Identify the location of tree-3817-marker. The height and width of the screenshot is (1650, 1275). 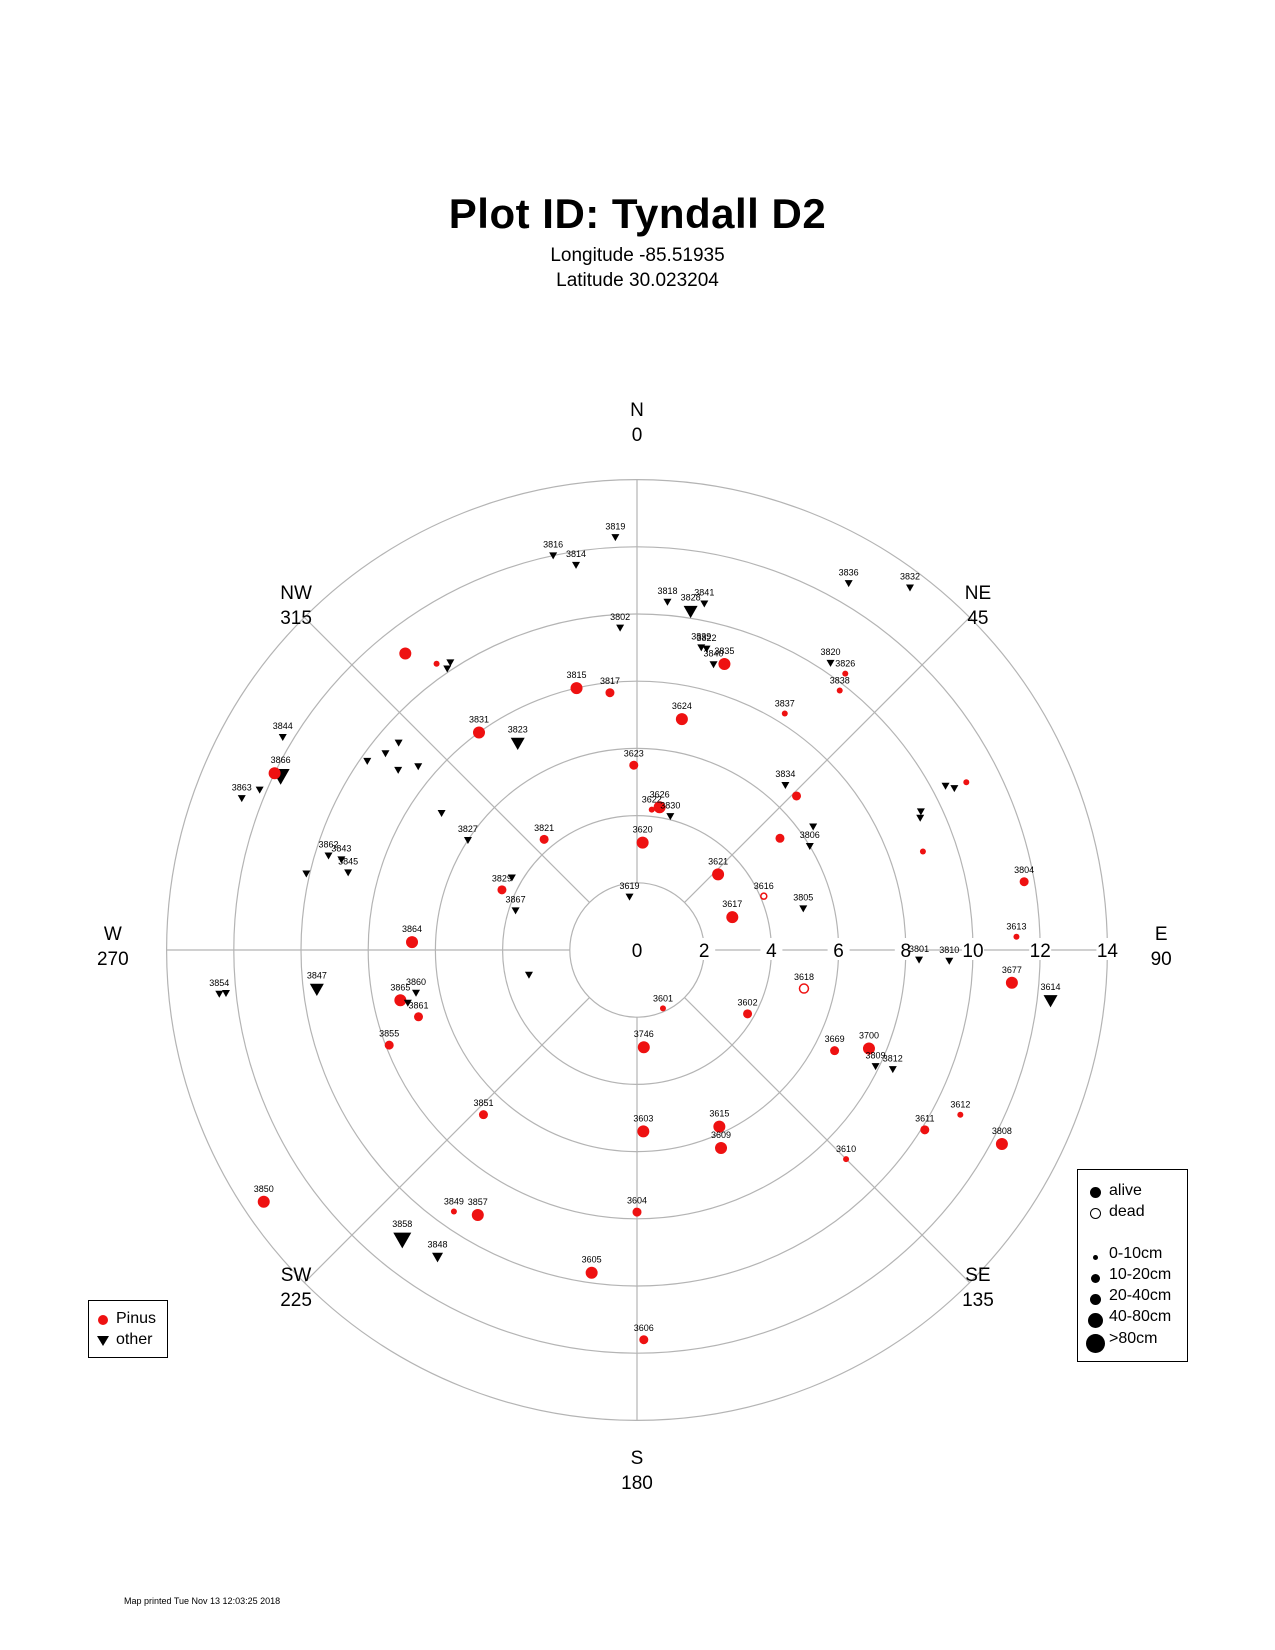
(610, 693).